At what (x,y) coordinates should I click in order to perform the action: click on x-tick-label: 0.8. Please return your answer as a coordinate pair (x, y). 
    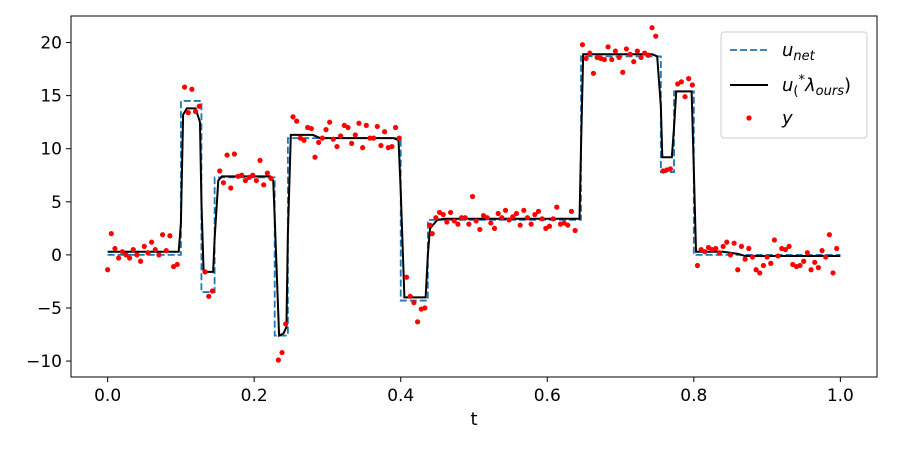
    Looking at the image, I should click on (693, 396).